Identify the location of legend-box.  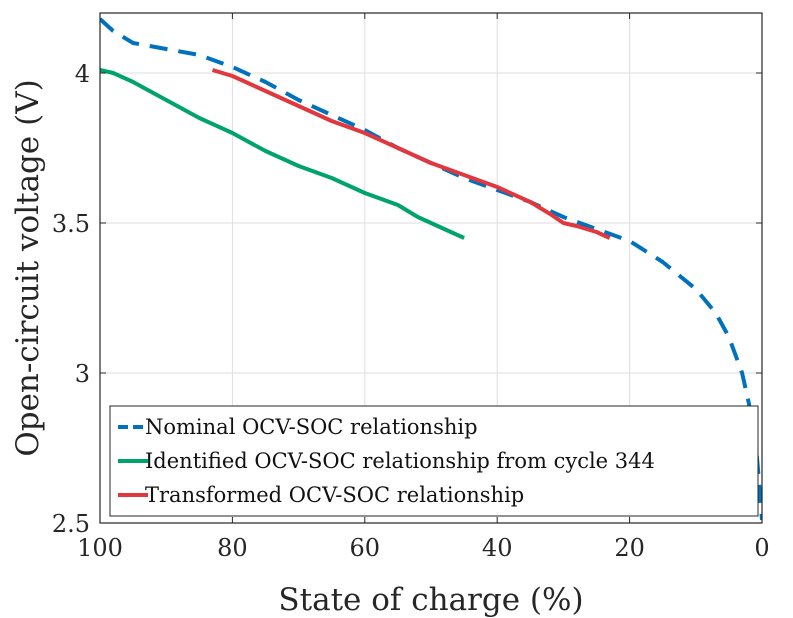
(434, 461).